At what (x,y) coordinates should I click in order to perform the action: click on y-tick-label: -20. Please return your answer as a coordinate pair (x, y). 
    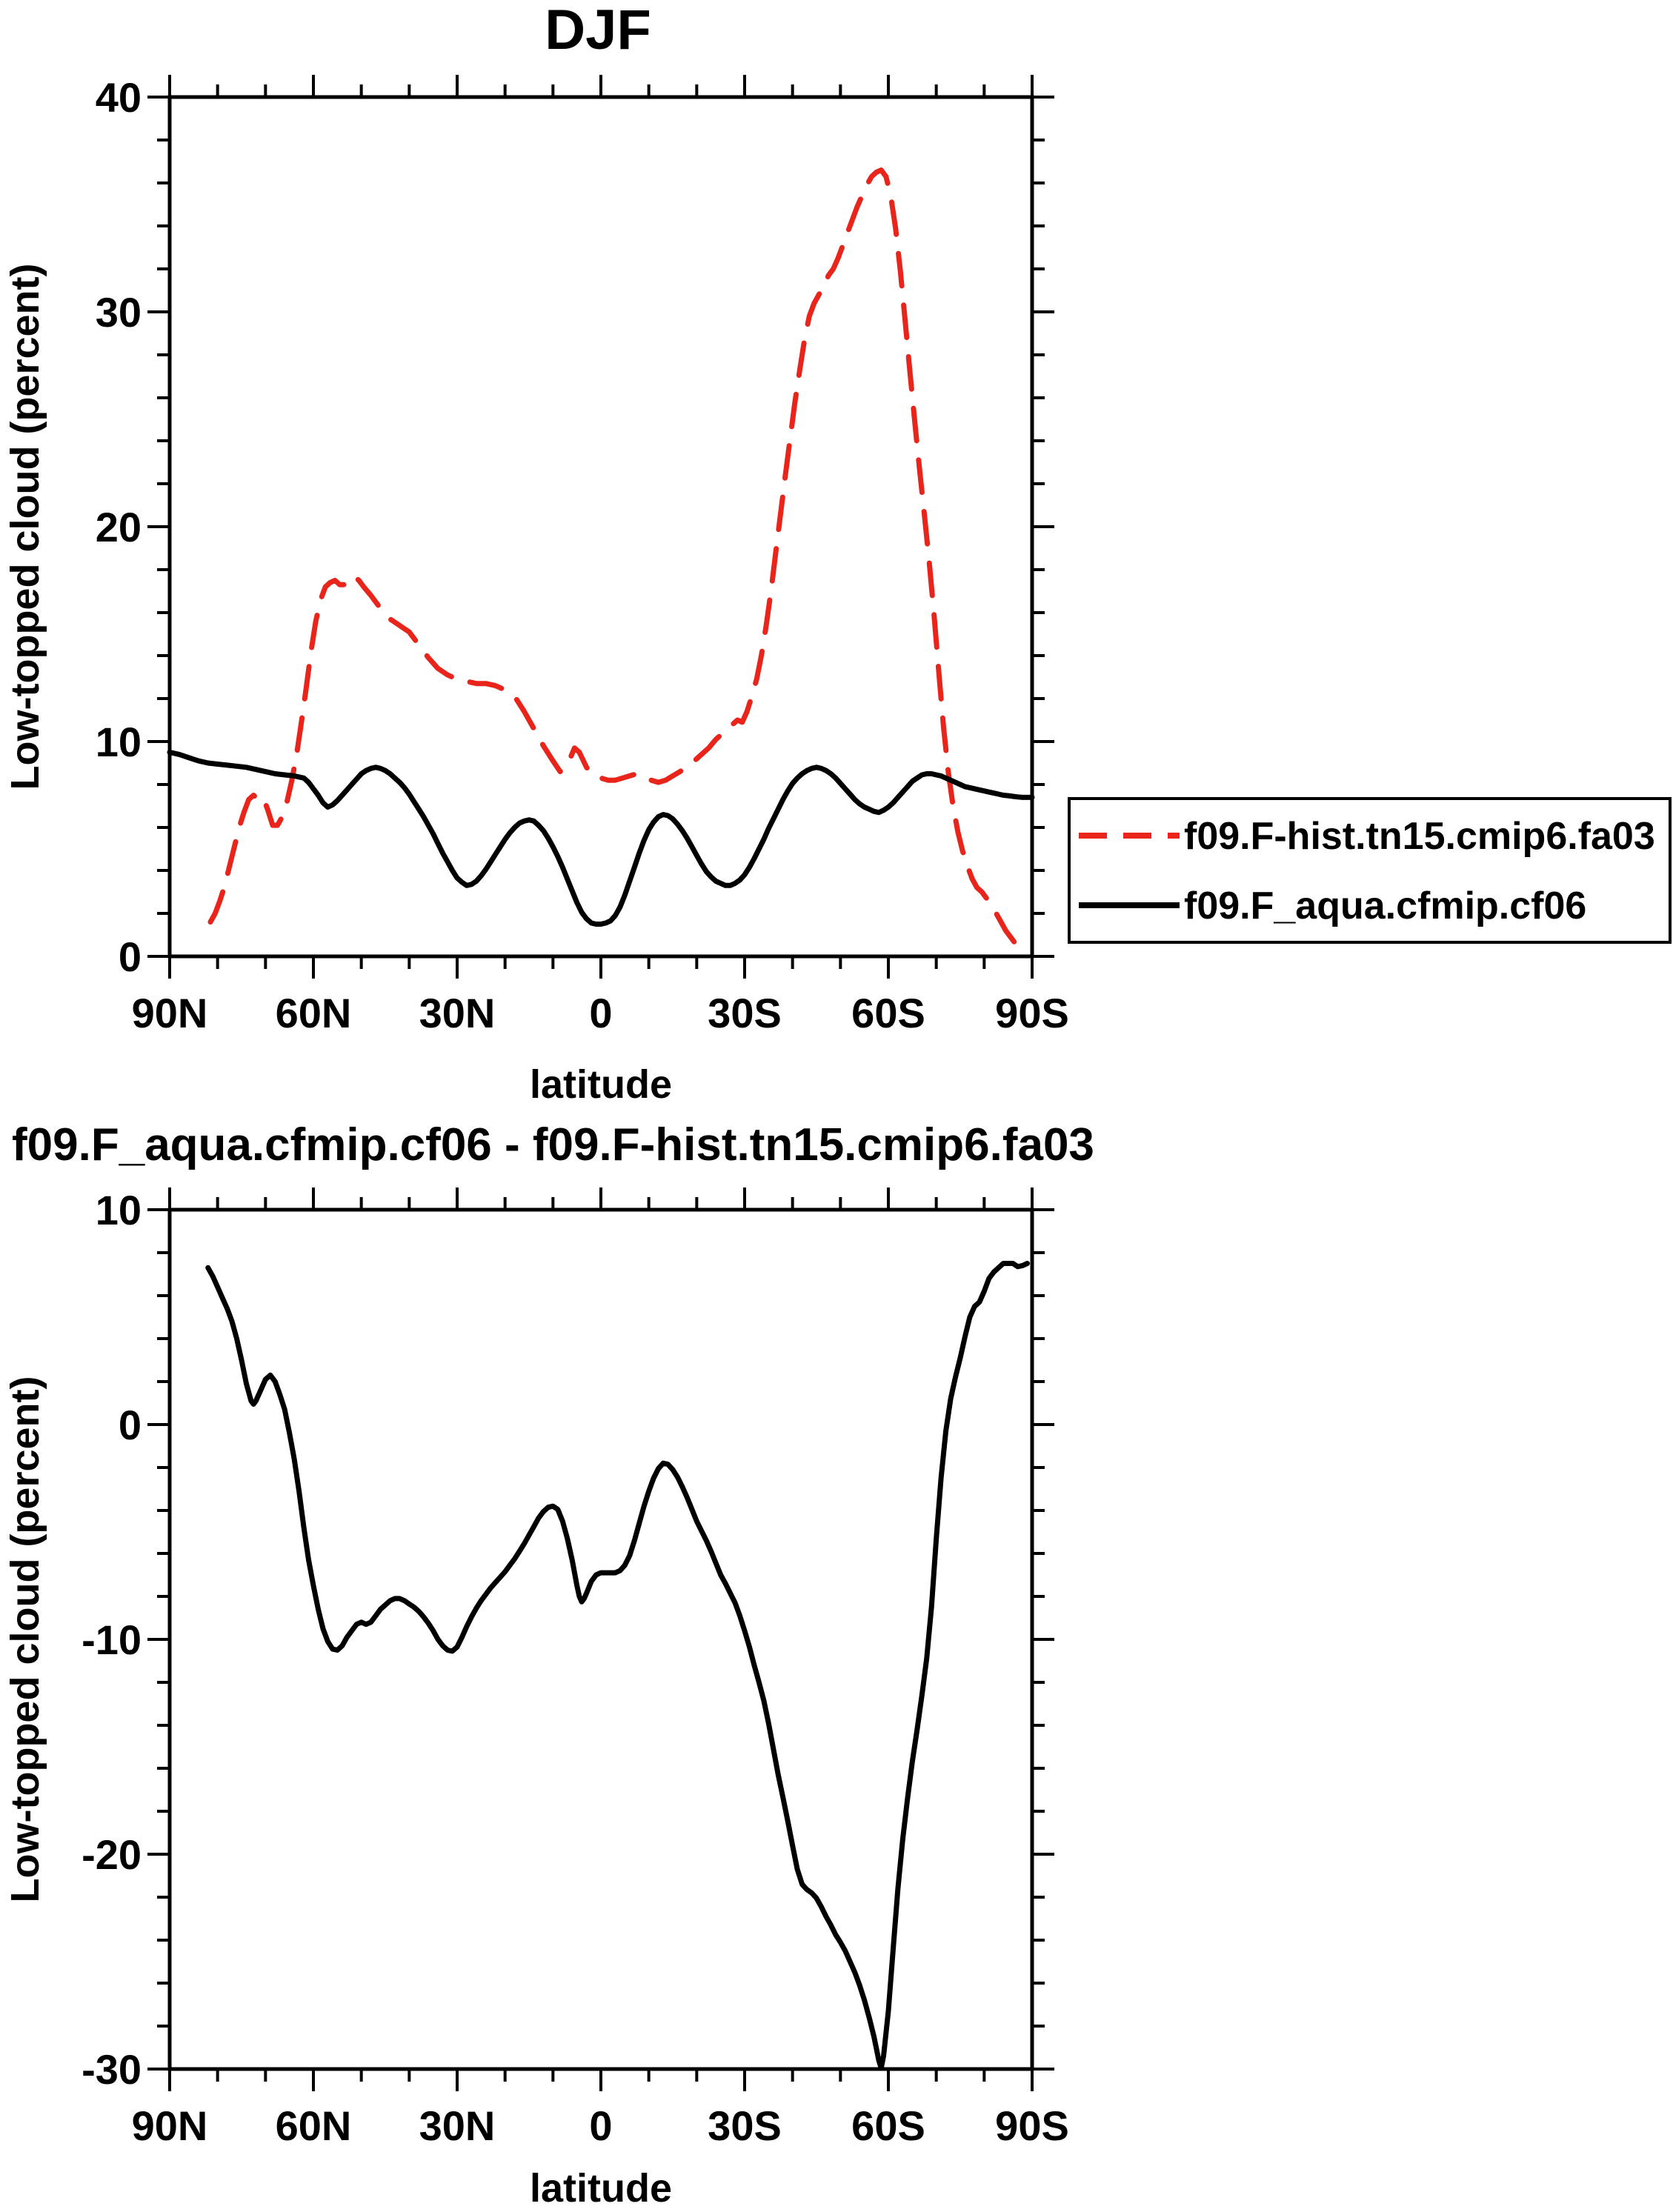
    Looking at the image, I should click on (112, 1854).